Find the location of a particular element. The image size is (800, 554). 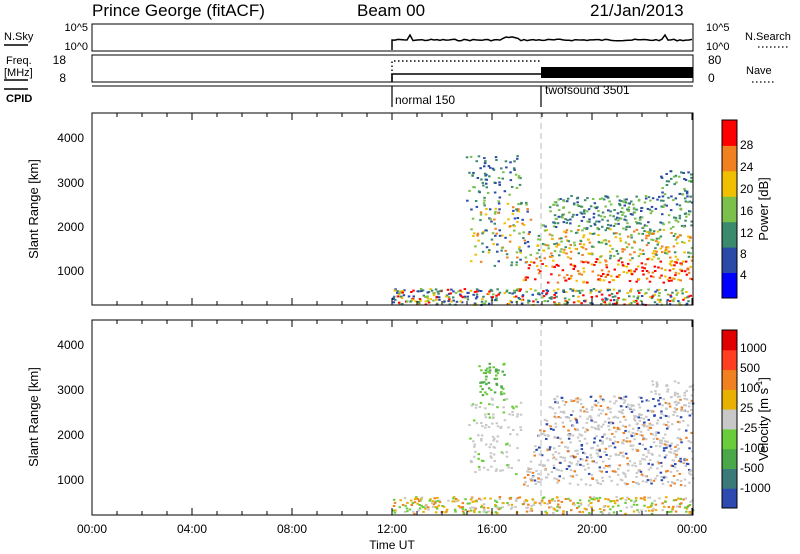

colorbar-segment is located at coordinates (729, 439).